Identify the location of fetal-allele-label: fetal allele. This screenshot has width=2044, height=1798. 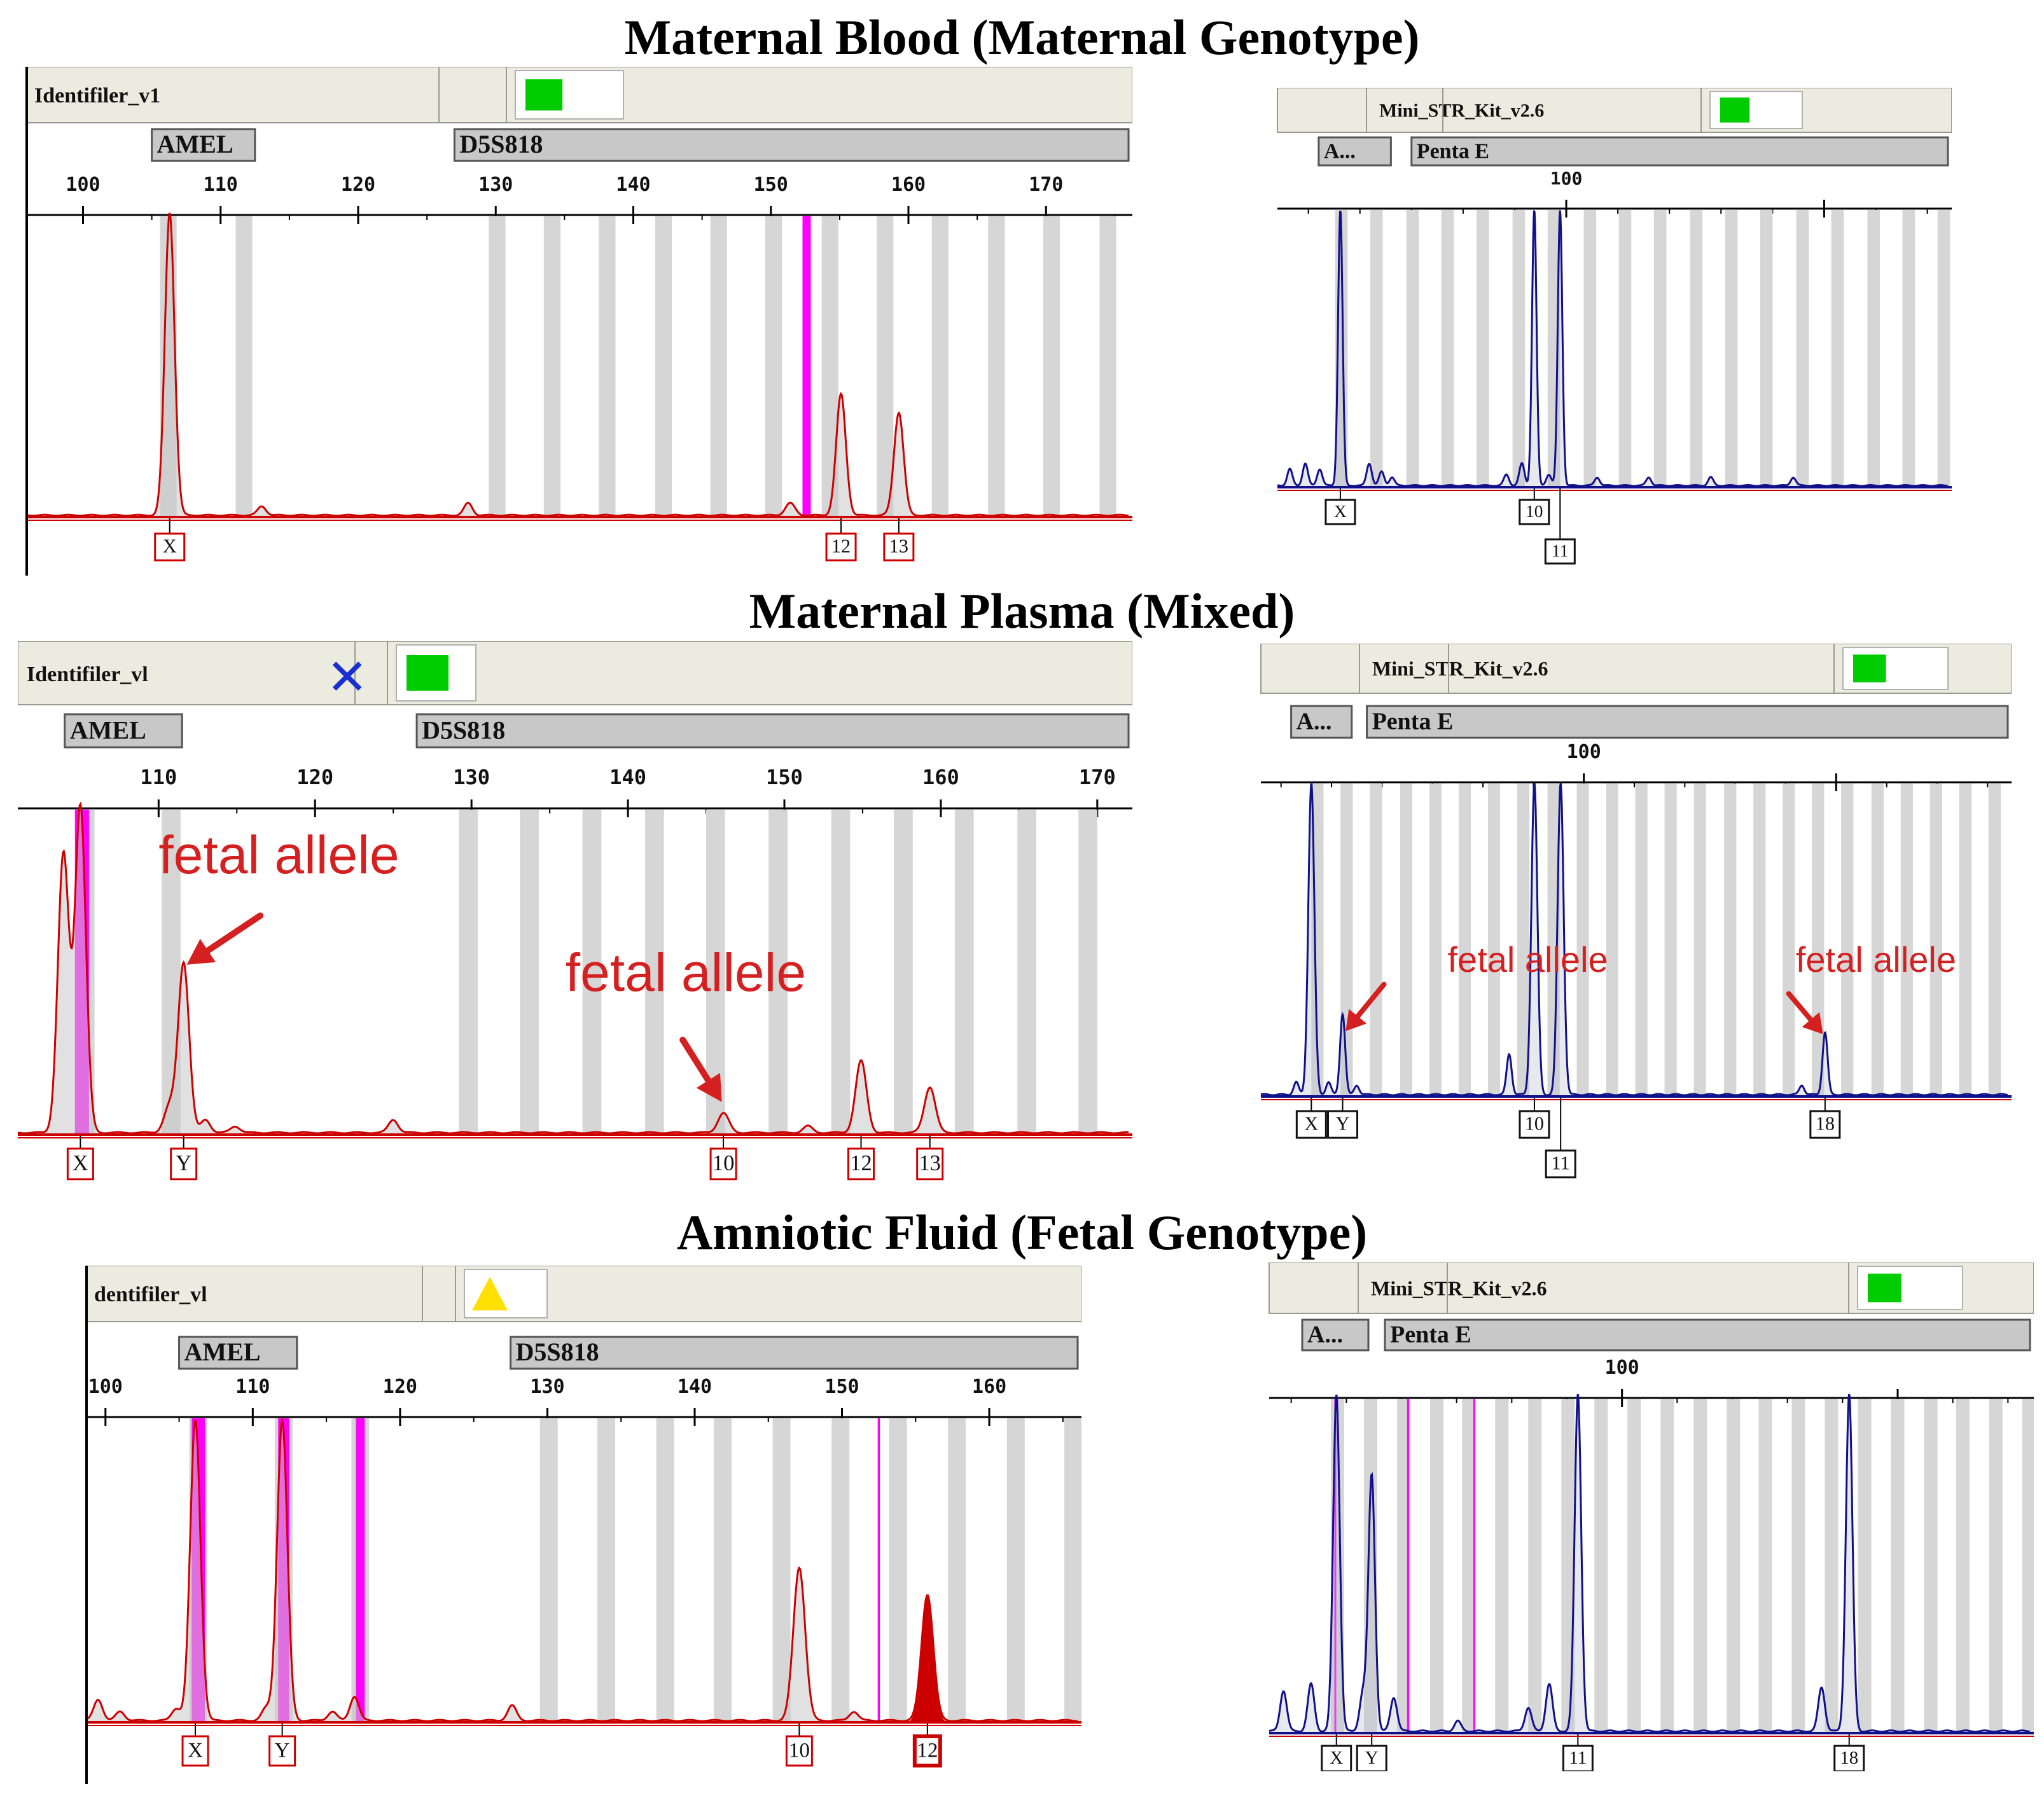
(686, 972).